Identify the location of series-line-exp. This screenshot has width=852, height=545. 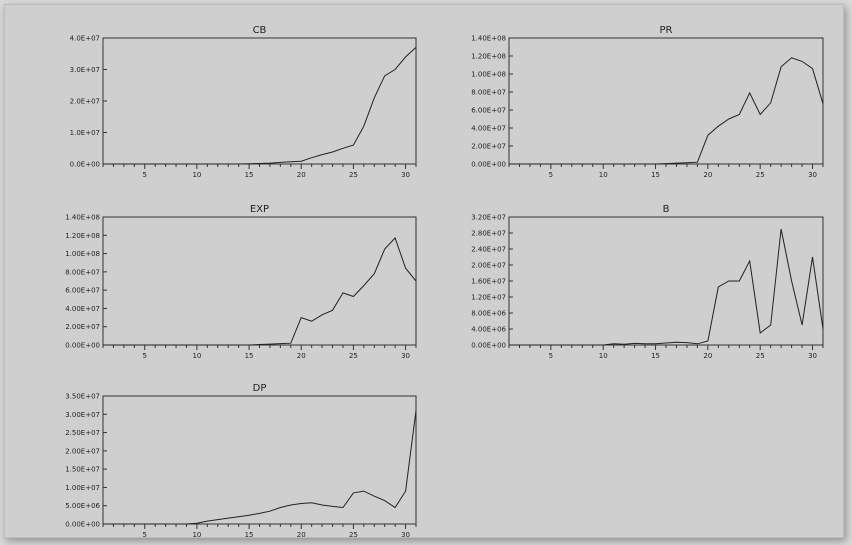
(260, 291).